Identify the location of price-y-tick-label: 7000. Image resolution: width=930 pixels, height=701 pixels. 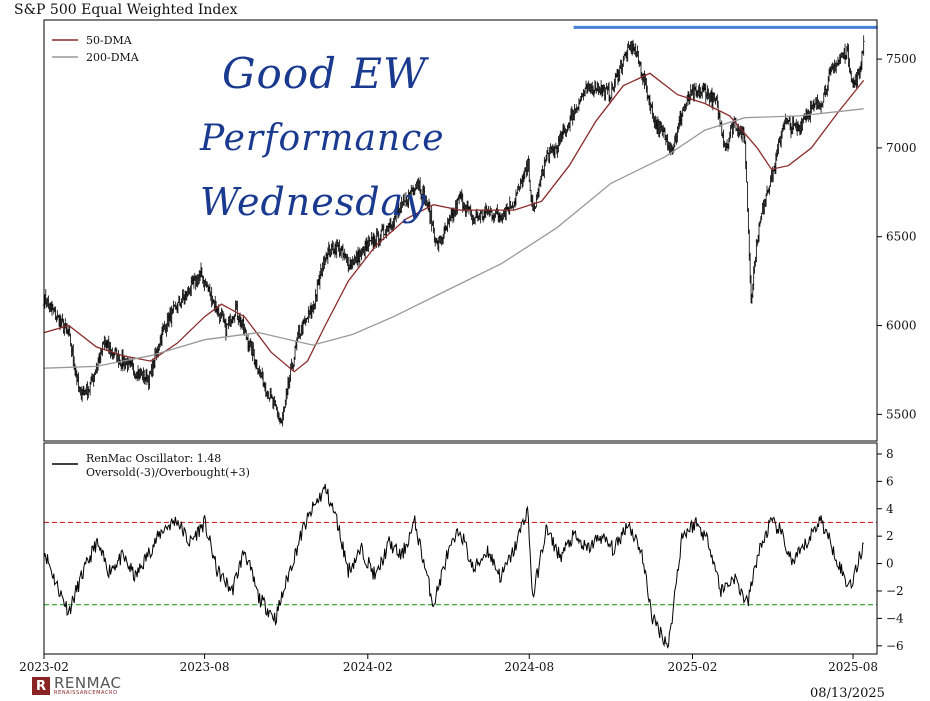
(901, 148).